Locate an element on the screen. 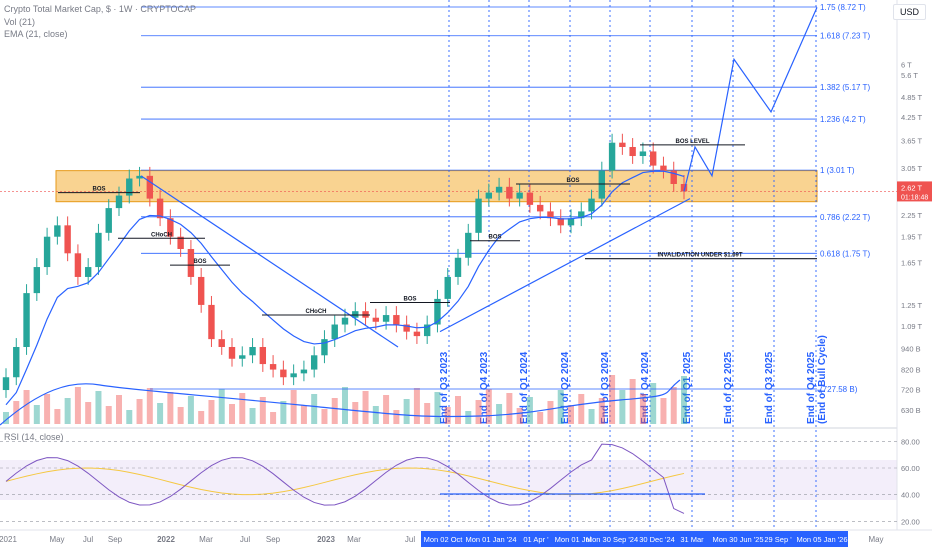  volume-indicator-label: Vol (21) is located at coordinates (20, 22).